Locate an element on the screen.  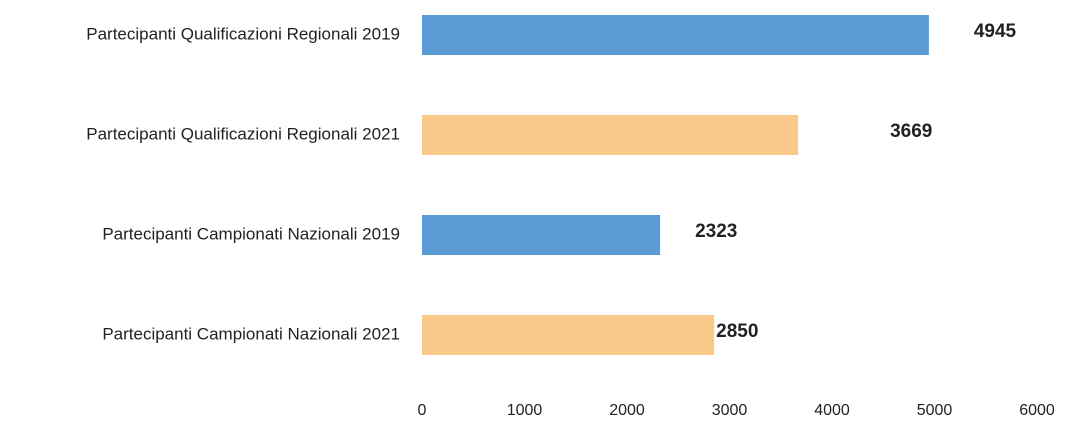
x-tick-label: 0 is located at coordinates (422, 410).